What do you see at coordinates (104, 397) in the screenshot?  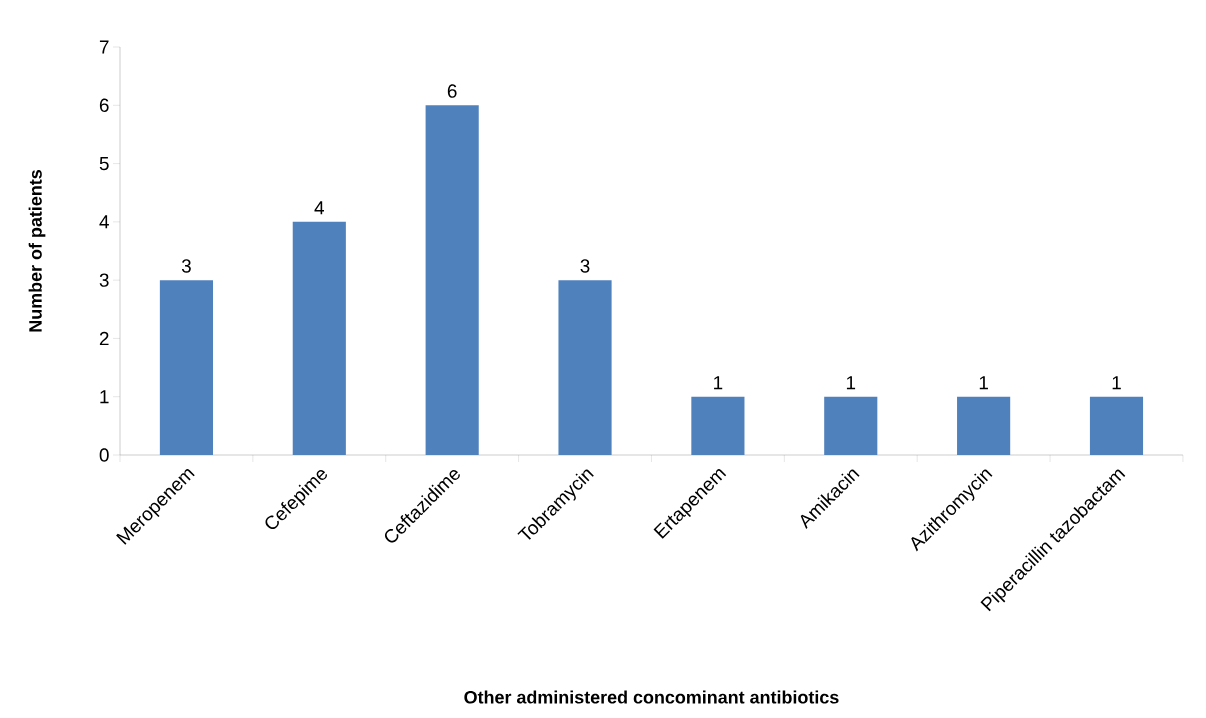 I see `y-tick-label: 1` at bounding box center [104, 397].